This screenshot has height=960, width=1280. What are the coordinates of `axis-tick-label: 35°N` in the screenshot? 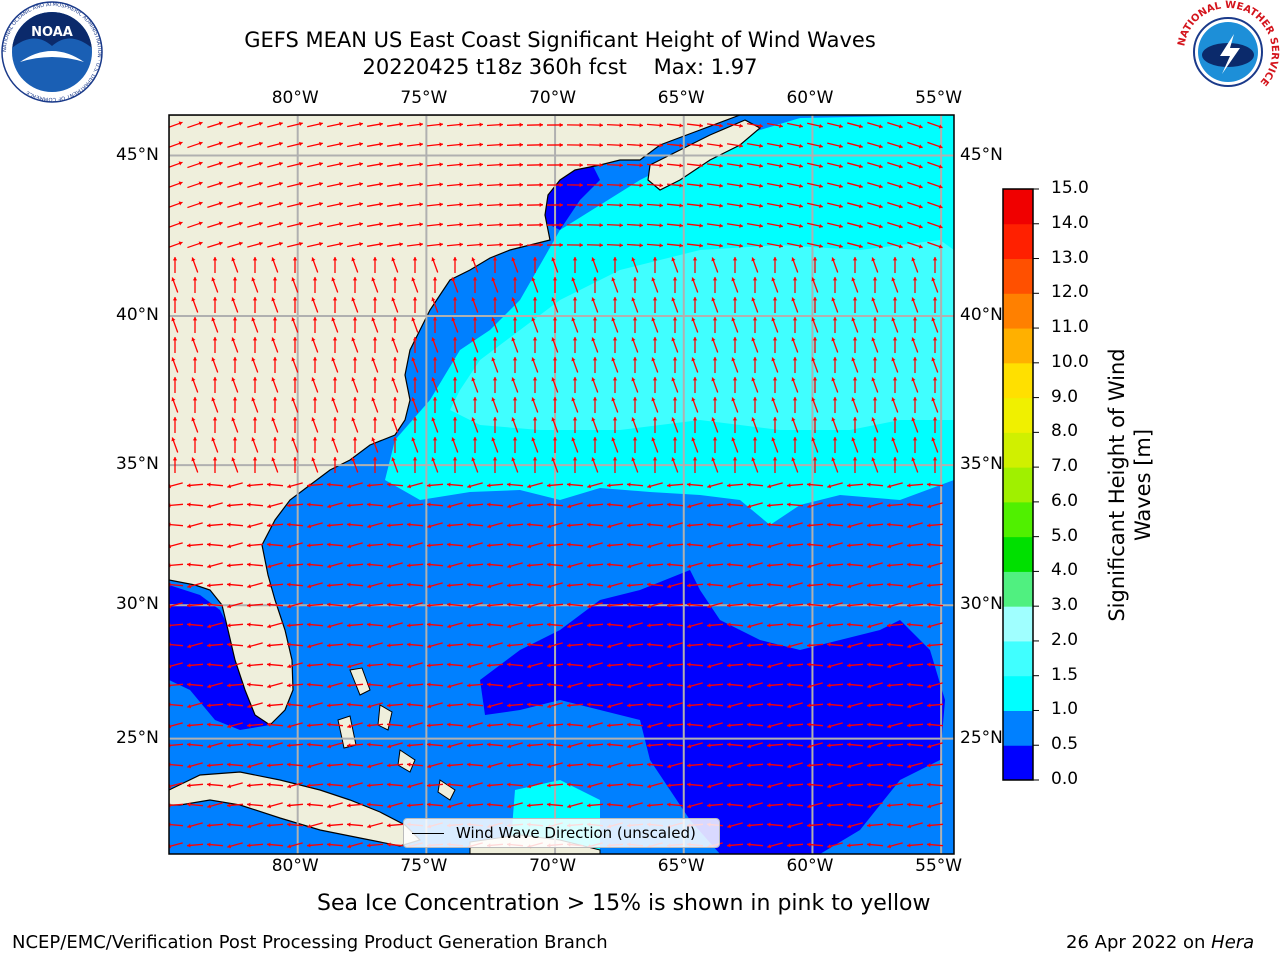 It's located at (981, 464).